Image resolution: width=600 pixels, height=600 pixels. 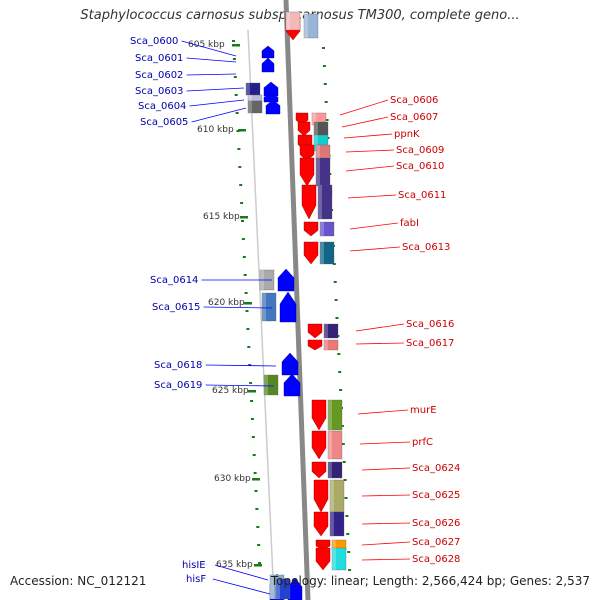 I want to click on forward-gene-label: Sca_0611, so click(x=422, y=195).